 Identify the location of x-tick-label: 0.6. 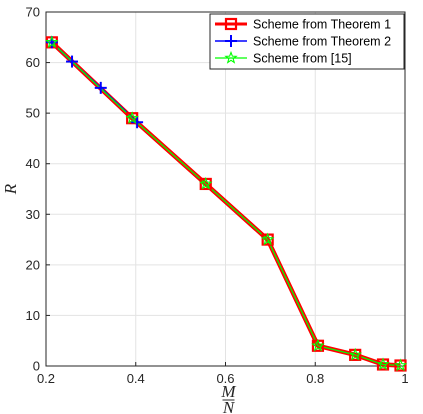
(225, 378).